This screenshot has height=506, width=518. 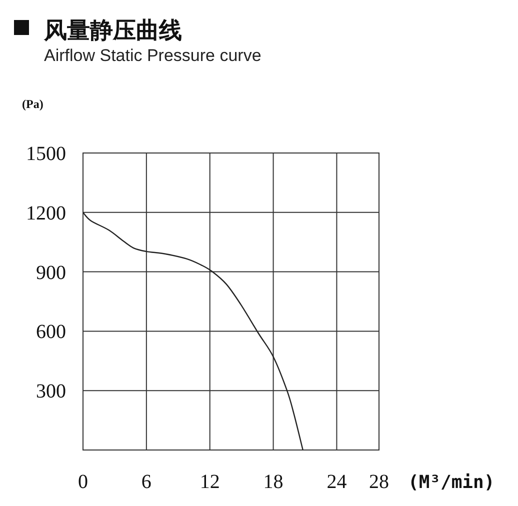 I want to click on y-tick-label: 1500, so click(x=46, y=154).